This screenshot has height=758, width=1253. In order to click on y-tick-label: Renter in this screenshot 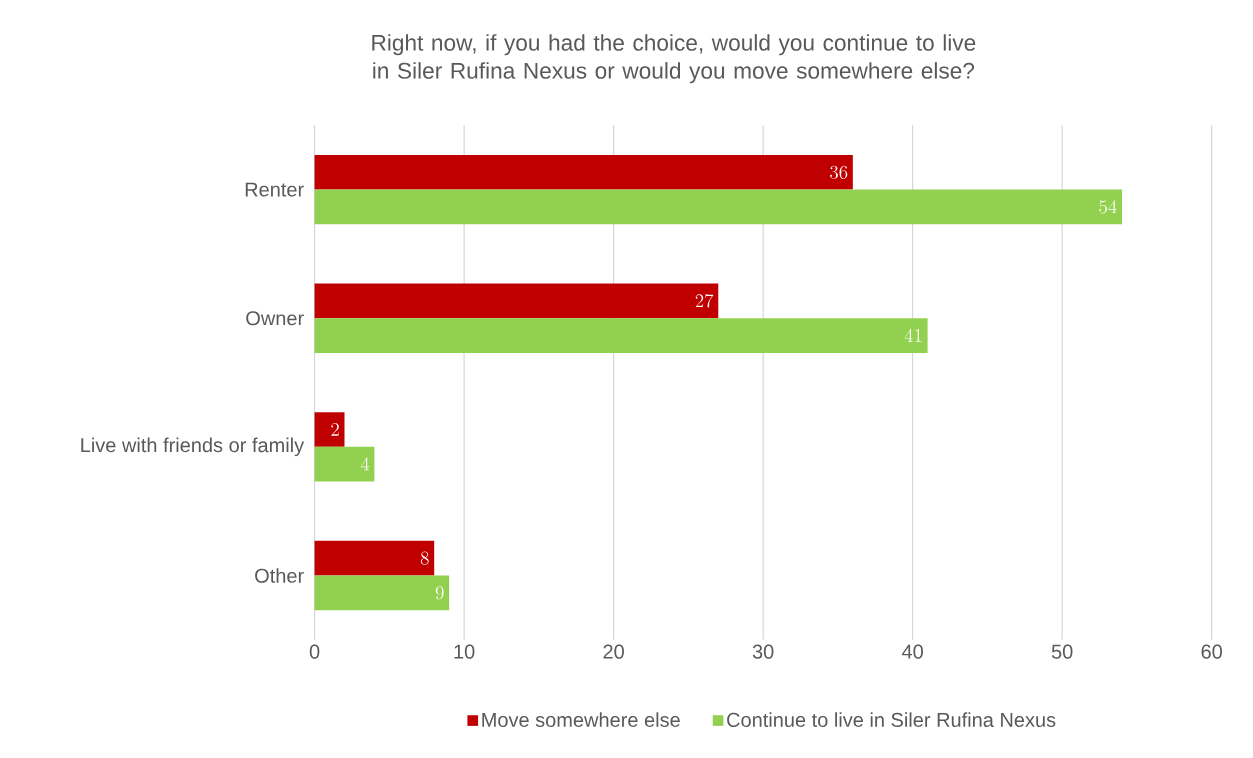, I will do `click(274, 189)`.